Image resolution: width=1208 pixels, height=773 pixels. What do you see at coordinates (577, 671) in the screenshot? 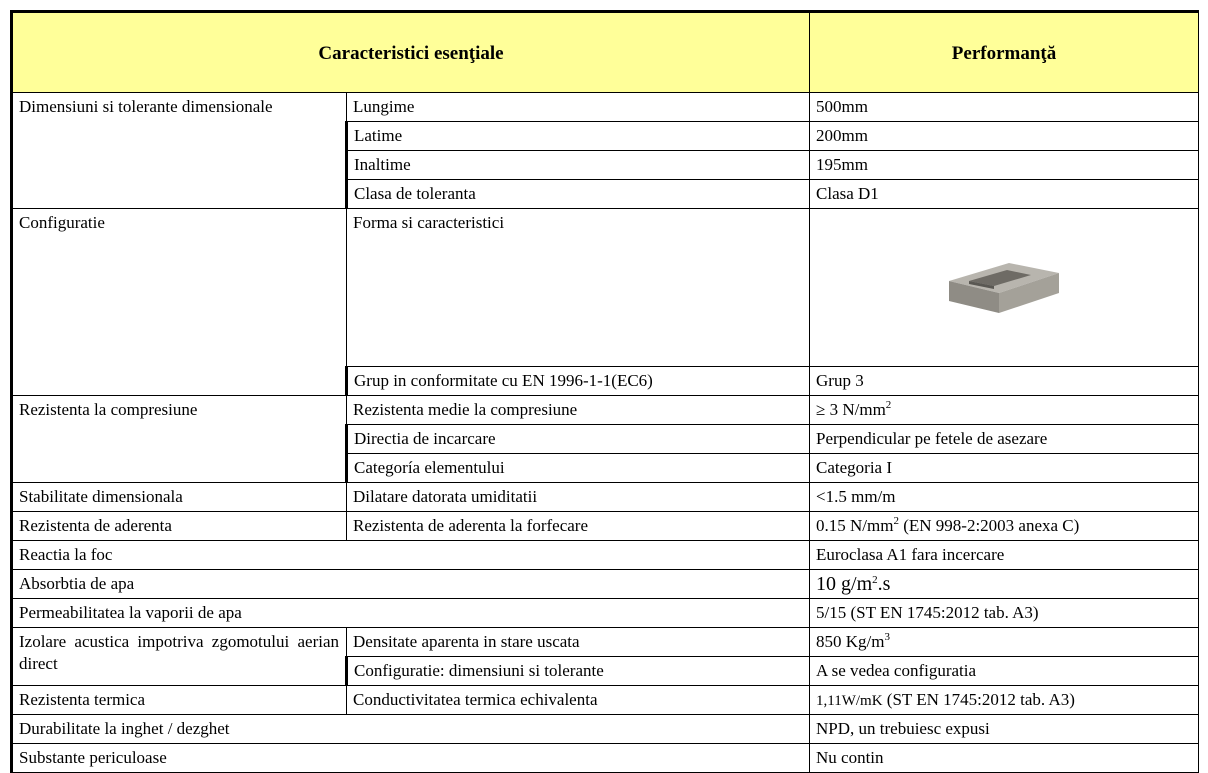
I see `table-cell: Configuratie: dimensiuni si tolerante` at bounding box center [577, 671].